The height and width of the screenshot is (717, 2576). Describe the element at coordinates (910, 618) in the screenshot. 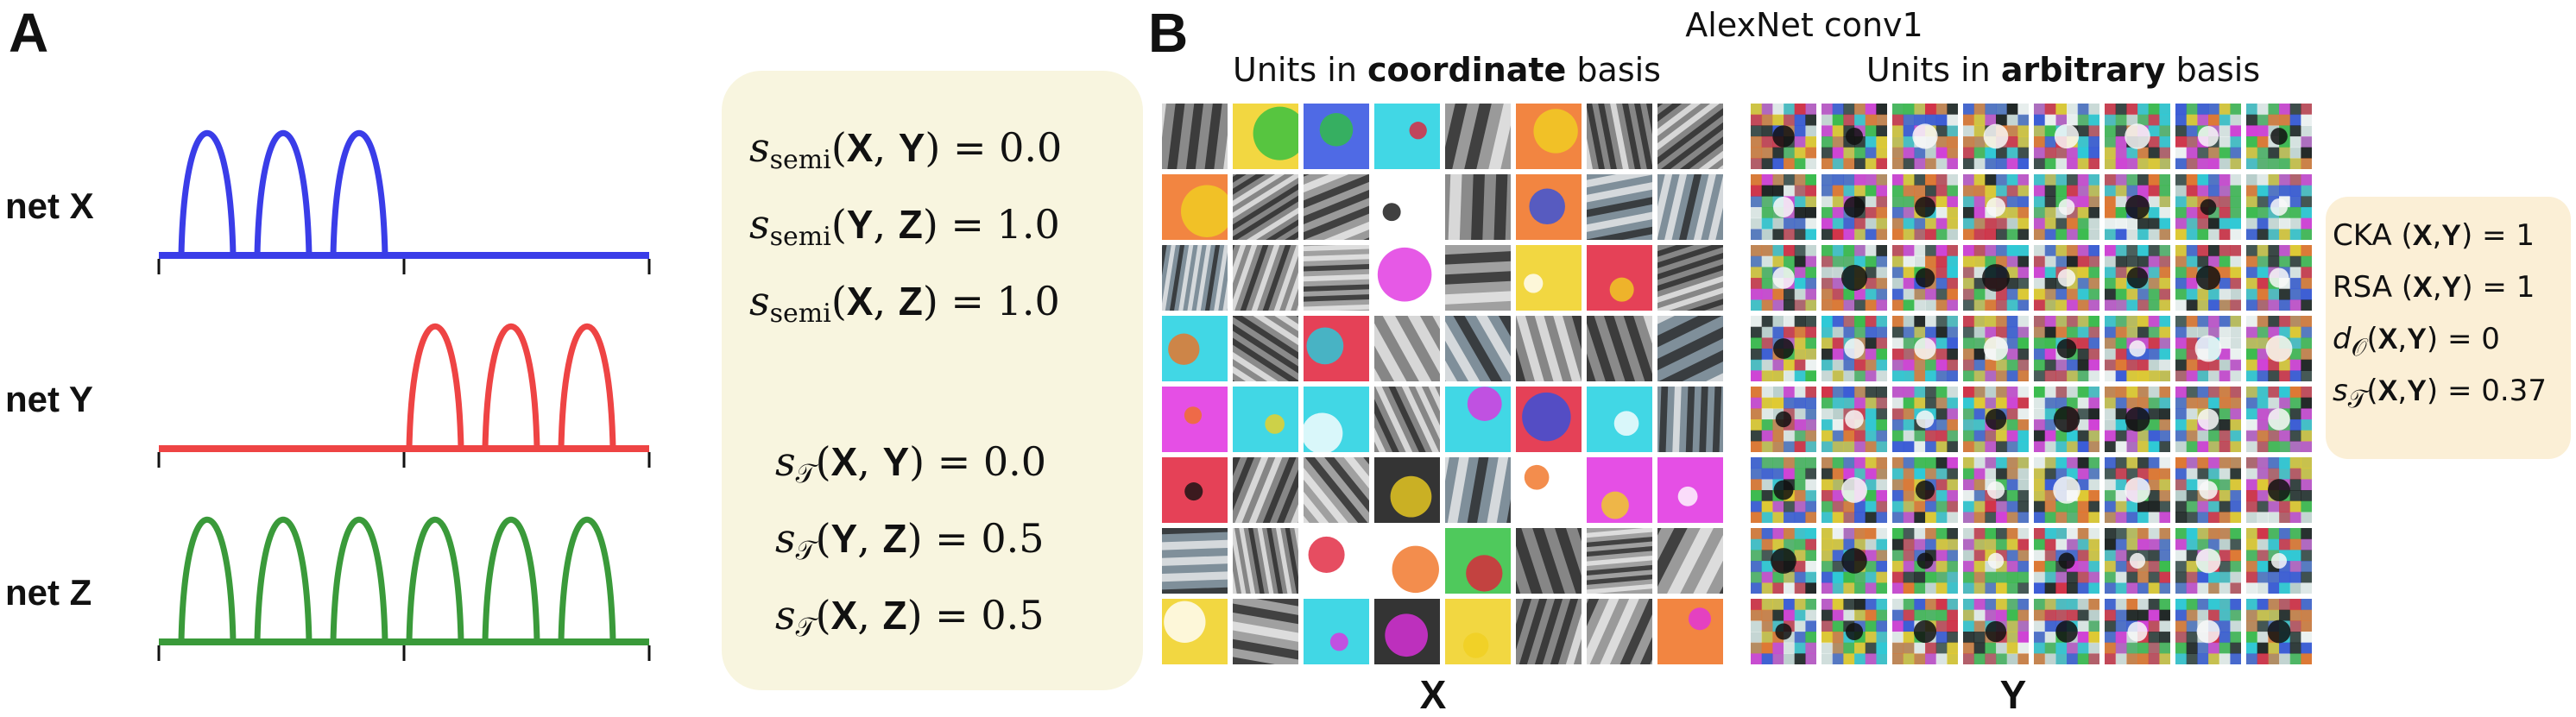

I see `similarity-equation: s𝒯(X, Z) = 0.5` at that location.